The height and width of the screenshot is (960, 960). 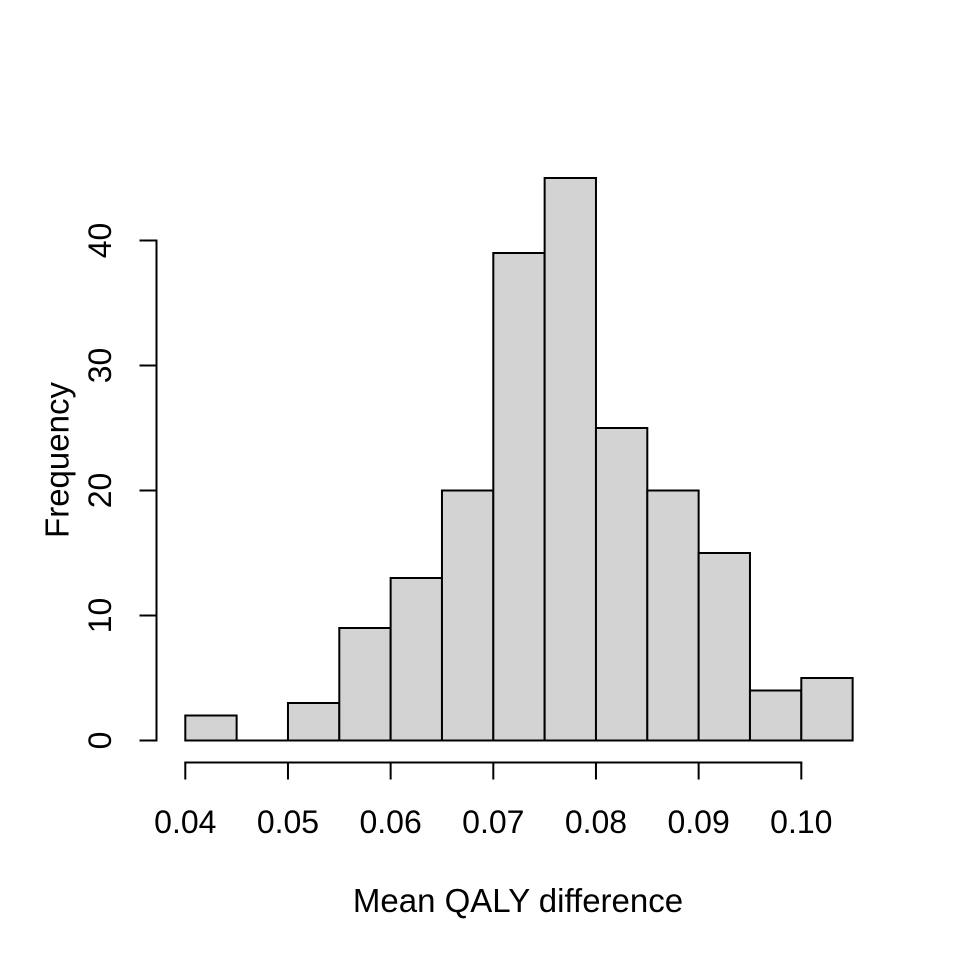 What do you see at coordinates (493, 822) in the screenshot?
I see `x-tick-label: 0.07` at bounding box center [493, 822].